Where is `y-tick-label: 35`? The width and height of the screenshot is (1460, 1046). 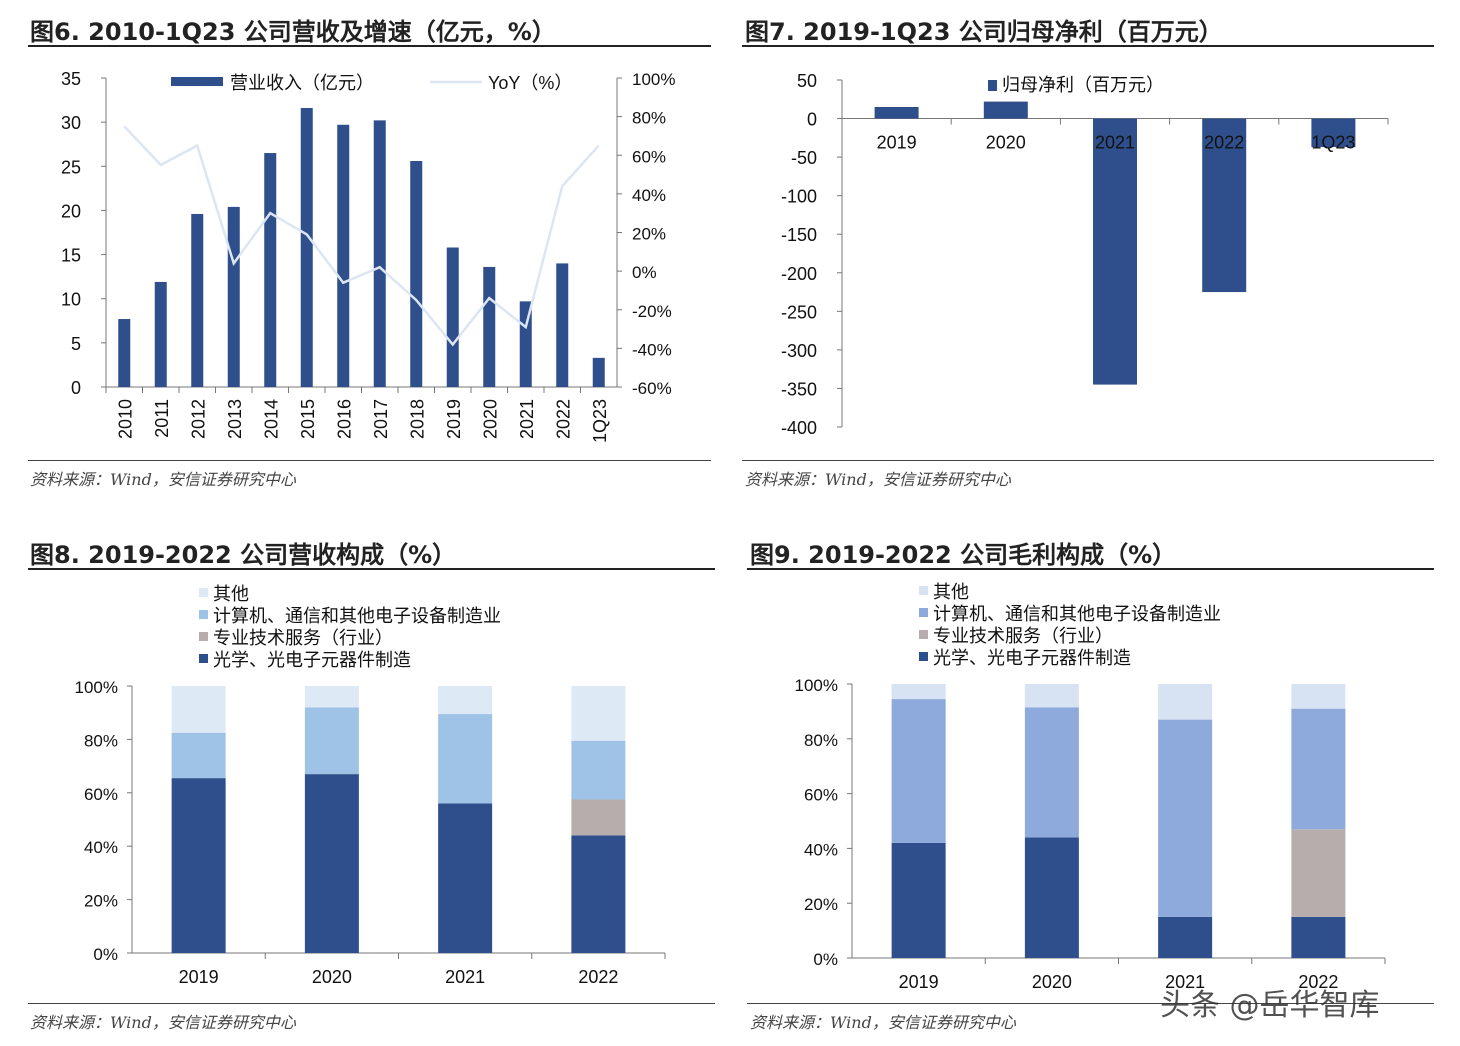
y-tick-label: 35 is located at coordinates (71, 79).